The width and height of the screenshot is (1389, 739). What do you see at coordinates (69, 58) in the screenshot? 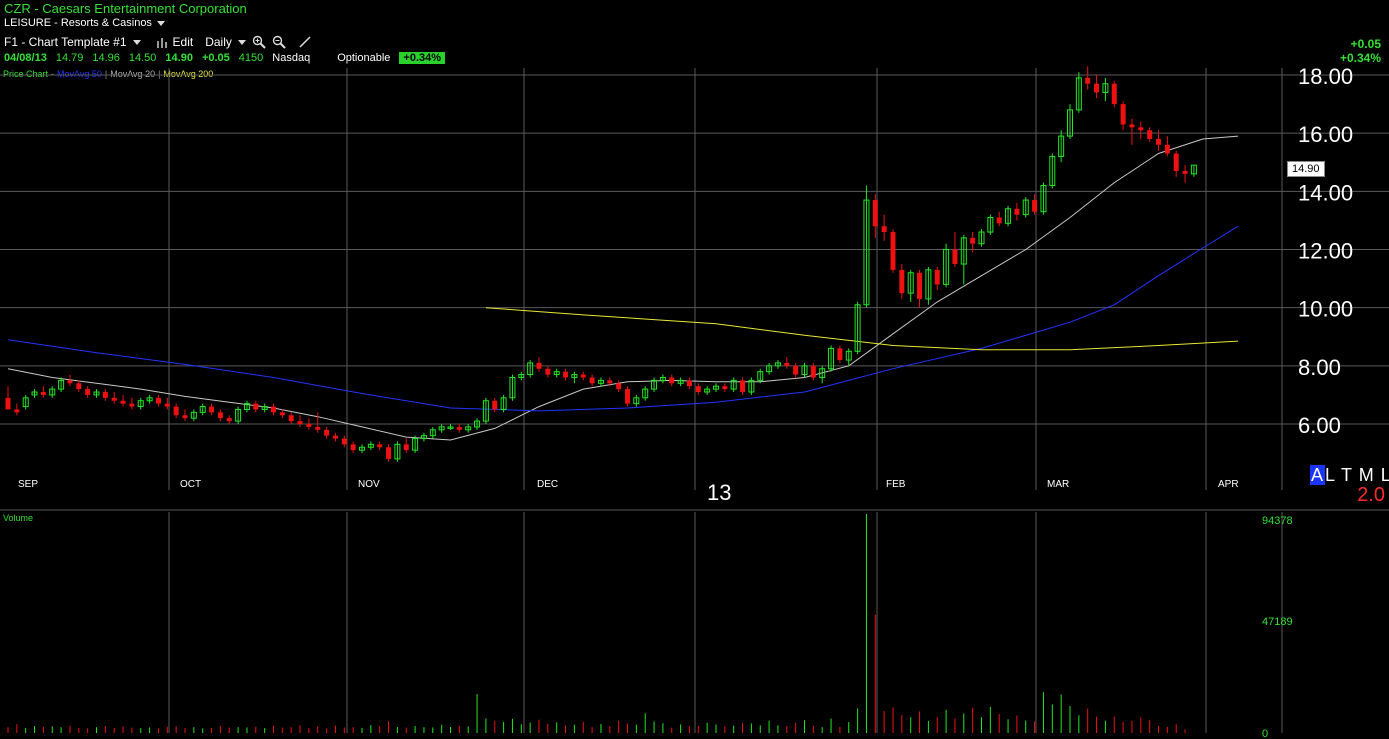
I see `quote-open: 14.79` at bounding box center [69, 58].